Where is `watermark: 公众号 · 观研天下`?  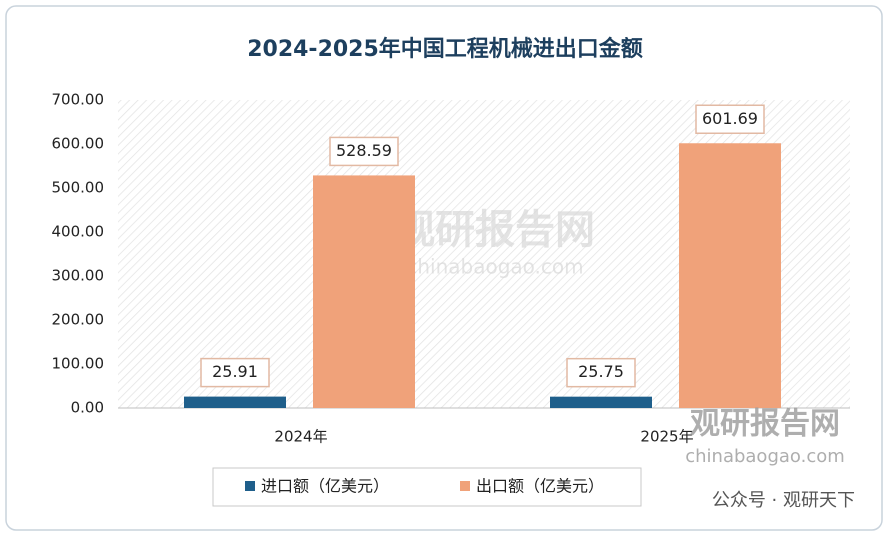
watermark: 公众号 · 观研天下 is located at coordinates (783, 500).